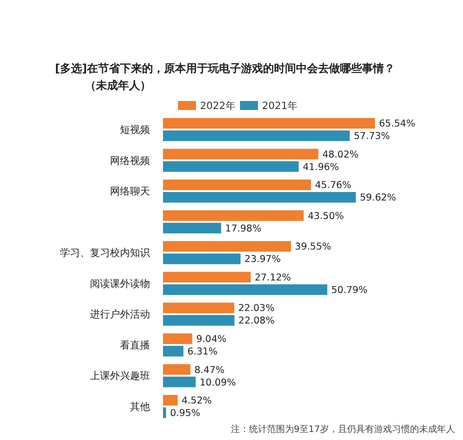 The height and width of the screenshot is (440, 463). What do you see at coordinates (256, 321) in the screenshot?
I see `data-label: 22.08%` at bounding box center [256, 321].